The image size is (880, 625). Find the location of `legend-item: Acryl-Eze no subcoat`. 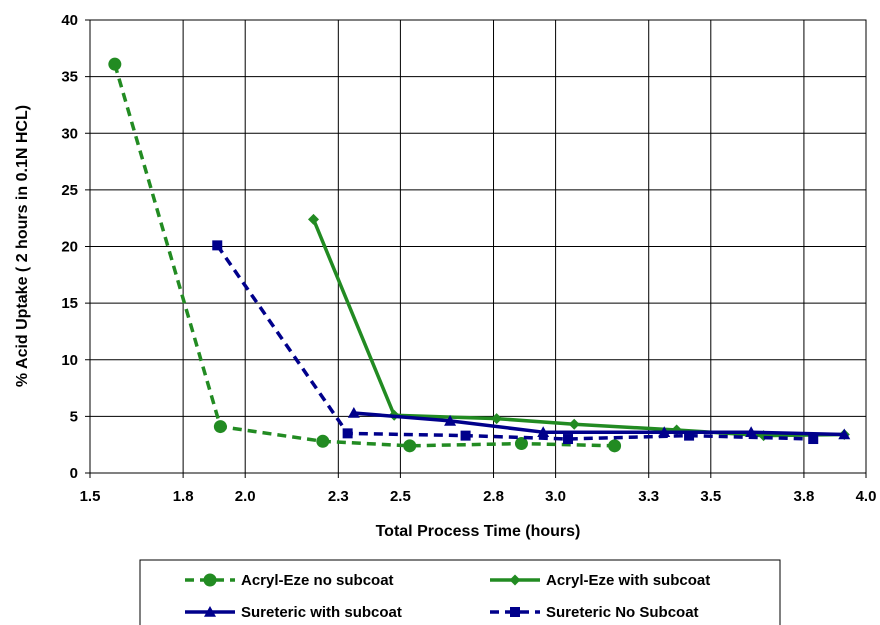

legend-item: Acryl-Eze no subcoat is located at coordinates (289, 580).